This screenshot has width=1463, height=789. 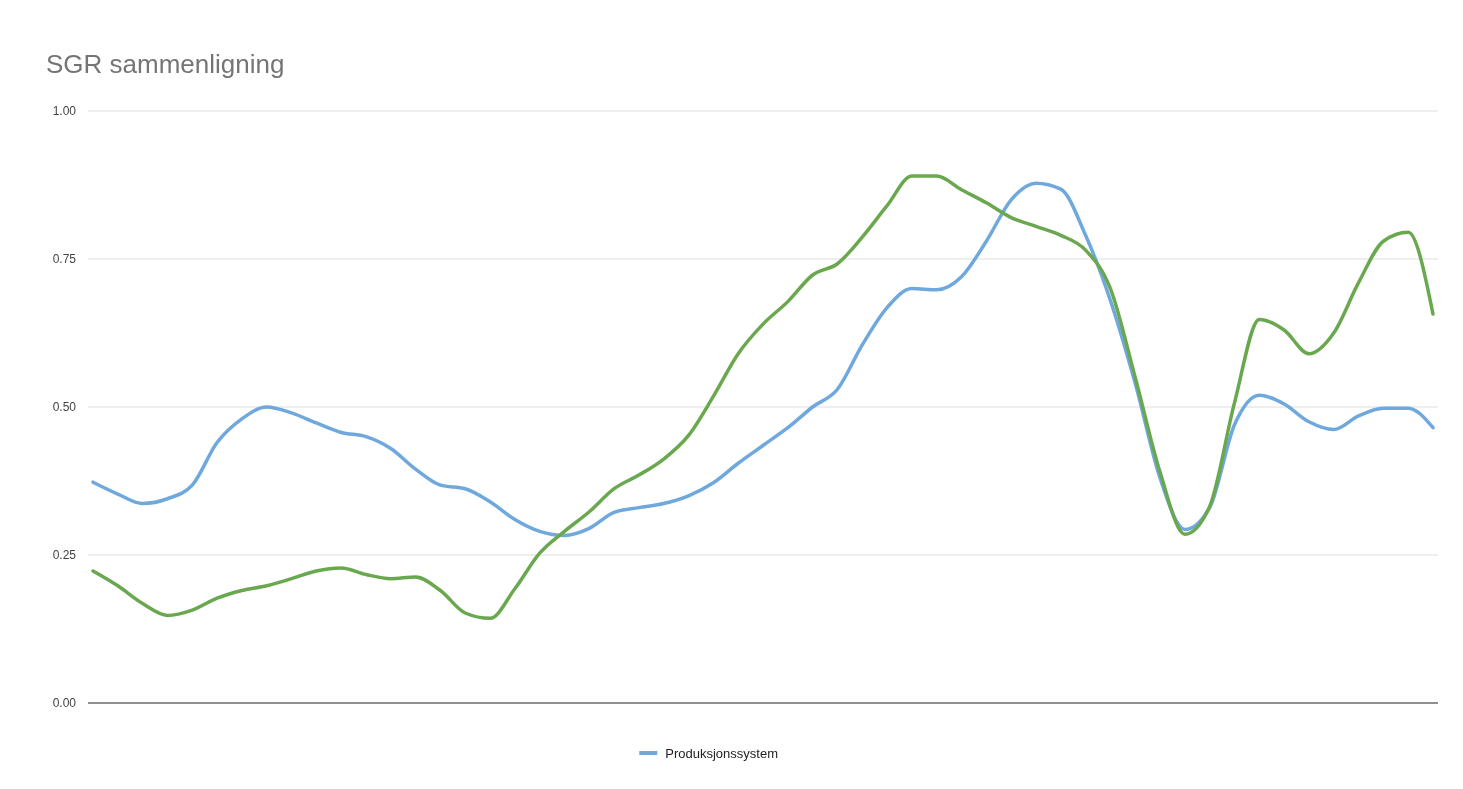 I want to click on y-tick-label: 0.50, so click(x=64, y=407).